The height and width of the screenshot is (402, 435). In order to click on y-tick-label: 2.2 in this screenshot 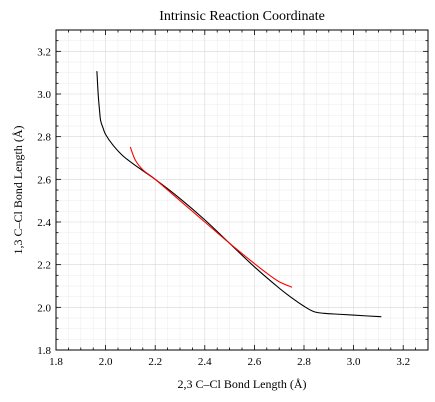, I will do `click(44, 266)`.